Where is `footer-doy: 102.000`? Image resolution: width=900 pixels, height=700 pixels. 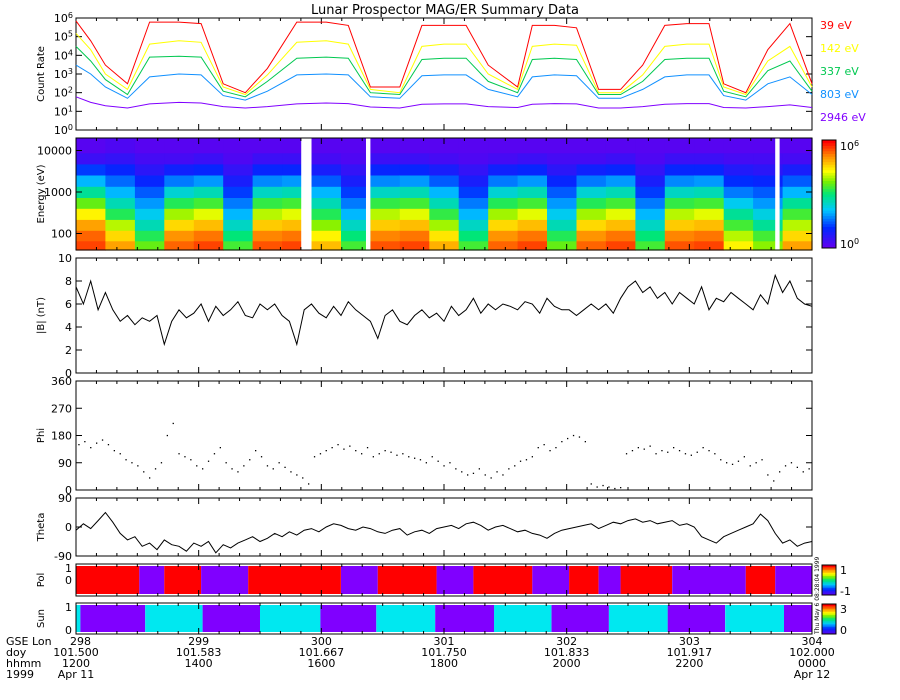 footer-doy: 102.000 is located at coordinates (812, 652).